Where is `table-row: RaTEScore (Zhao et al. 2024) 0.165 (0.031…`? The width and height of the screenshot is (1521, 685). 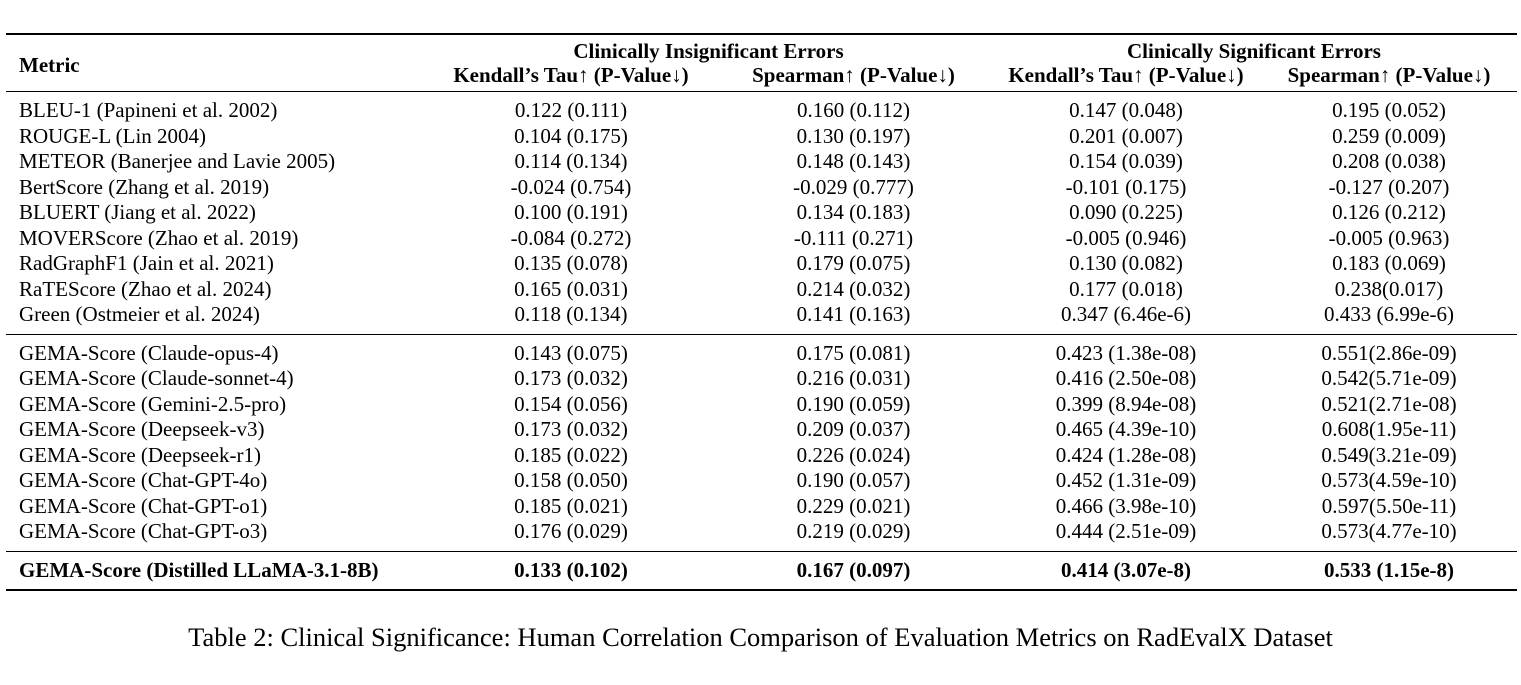
table-row: RaTEScore (Zhao et al. 2024) 0.165 (0.031… is located at coordinates (761, 290).